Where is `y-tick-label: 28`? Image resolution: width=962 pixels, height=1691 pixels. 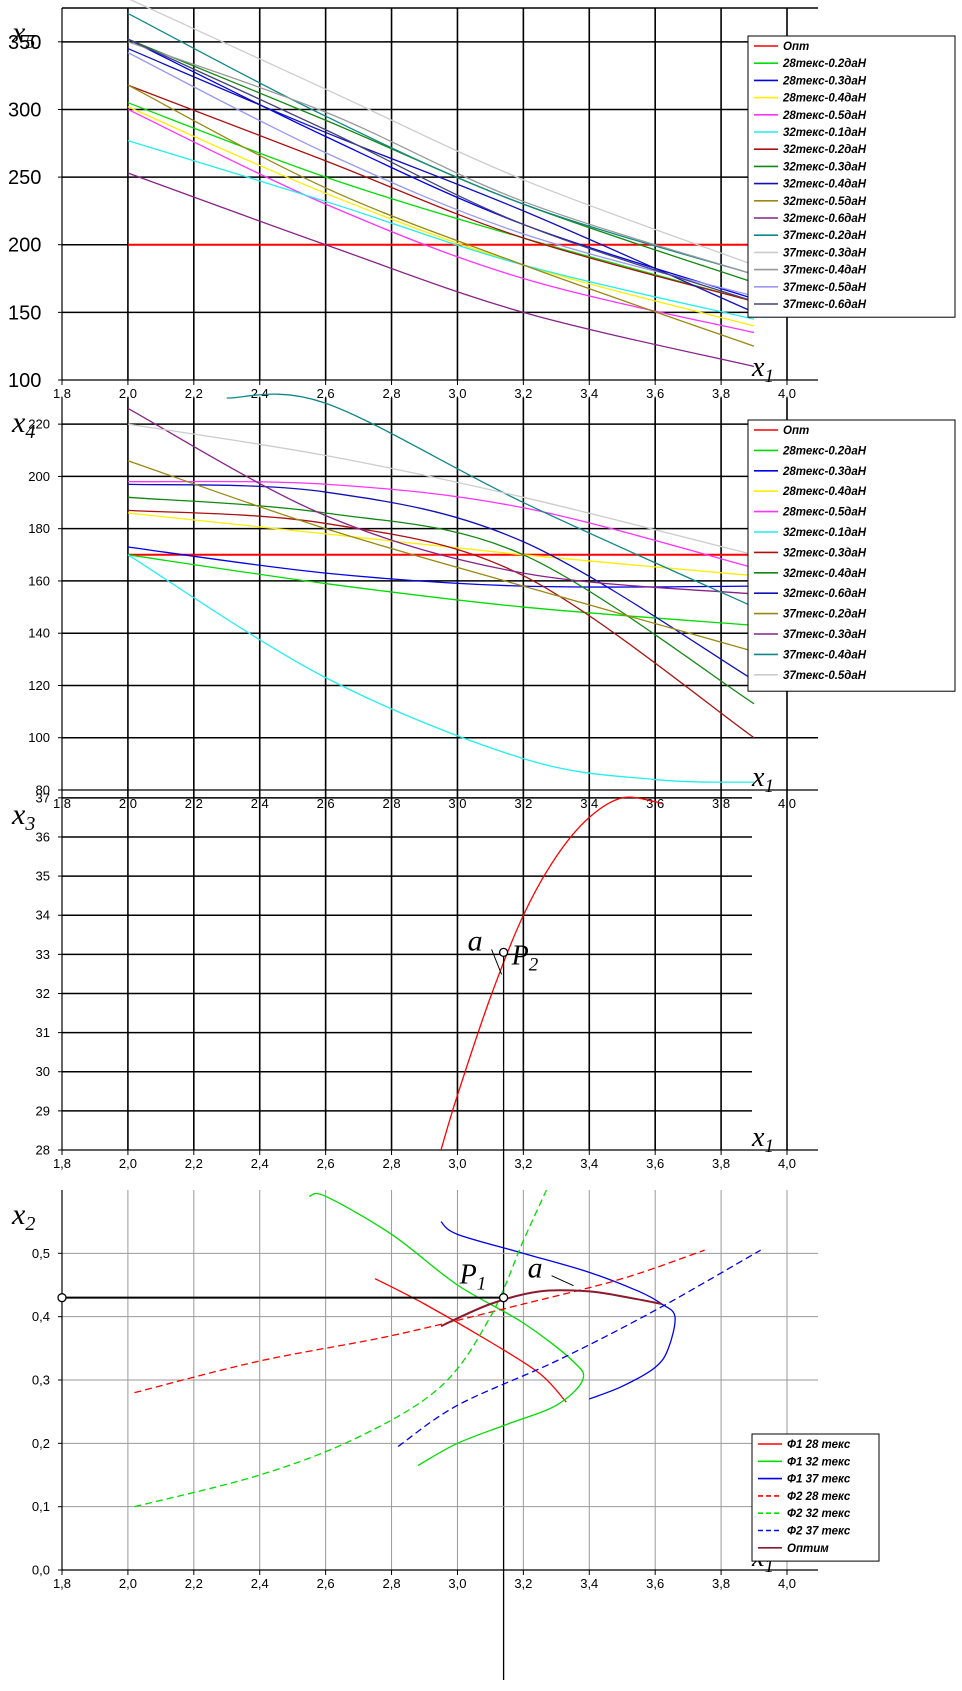 y-tick-label: 28 is located at coordinates (43, 1150).